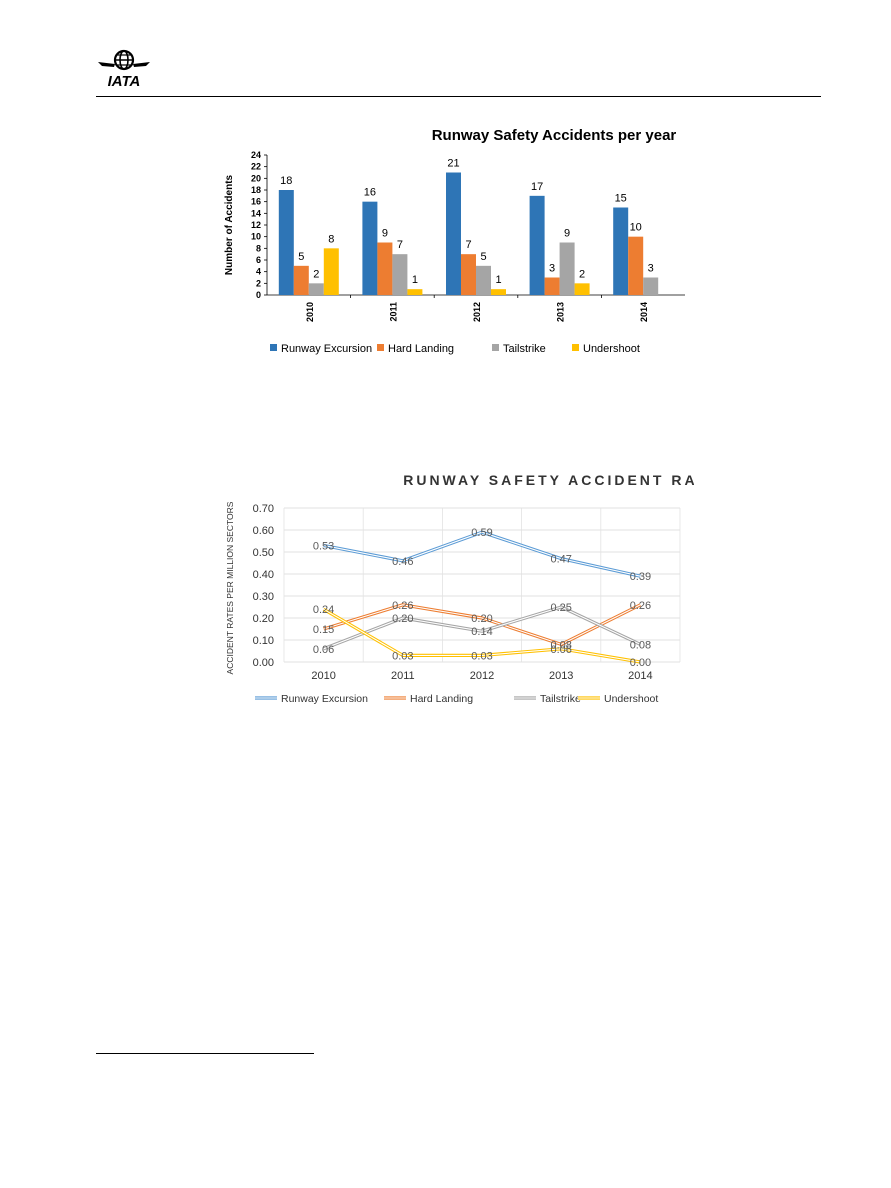 This screenshot has height=1188, width=891. What do you see at coordinates (229, 224) in the screenshot?
I see `y-axis-label: Number of Accidents` at bounding box center [229, 224].